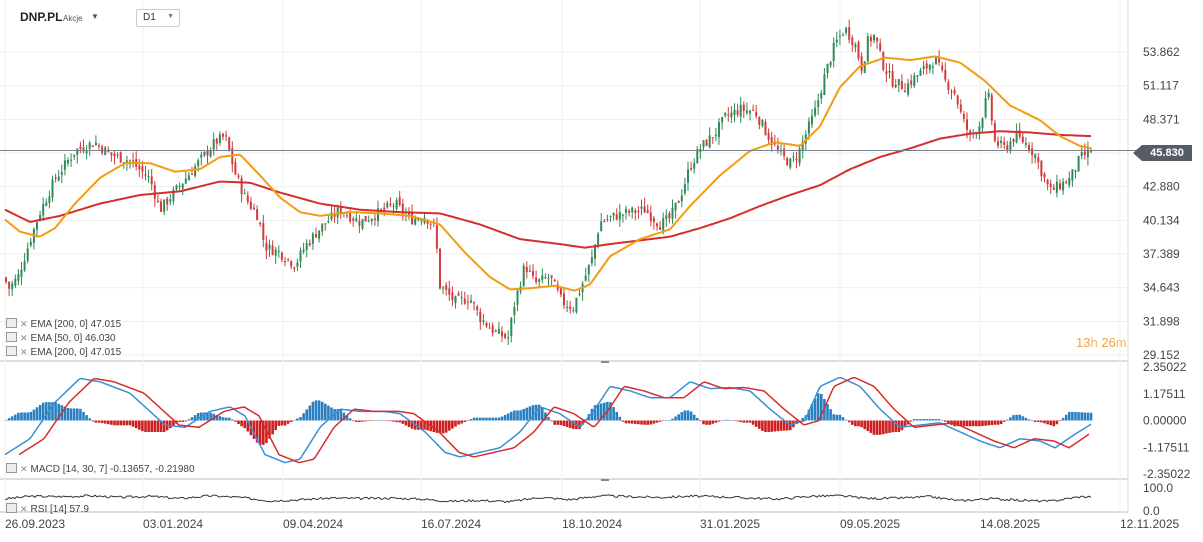 This screenshot has width=1203, height=542. I want to click on indicator-ema-200-b: ✕ EMA [200, 0] 47.015, so click(63, 352).